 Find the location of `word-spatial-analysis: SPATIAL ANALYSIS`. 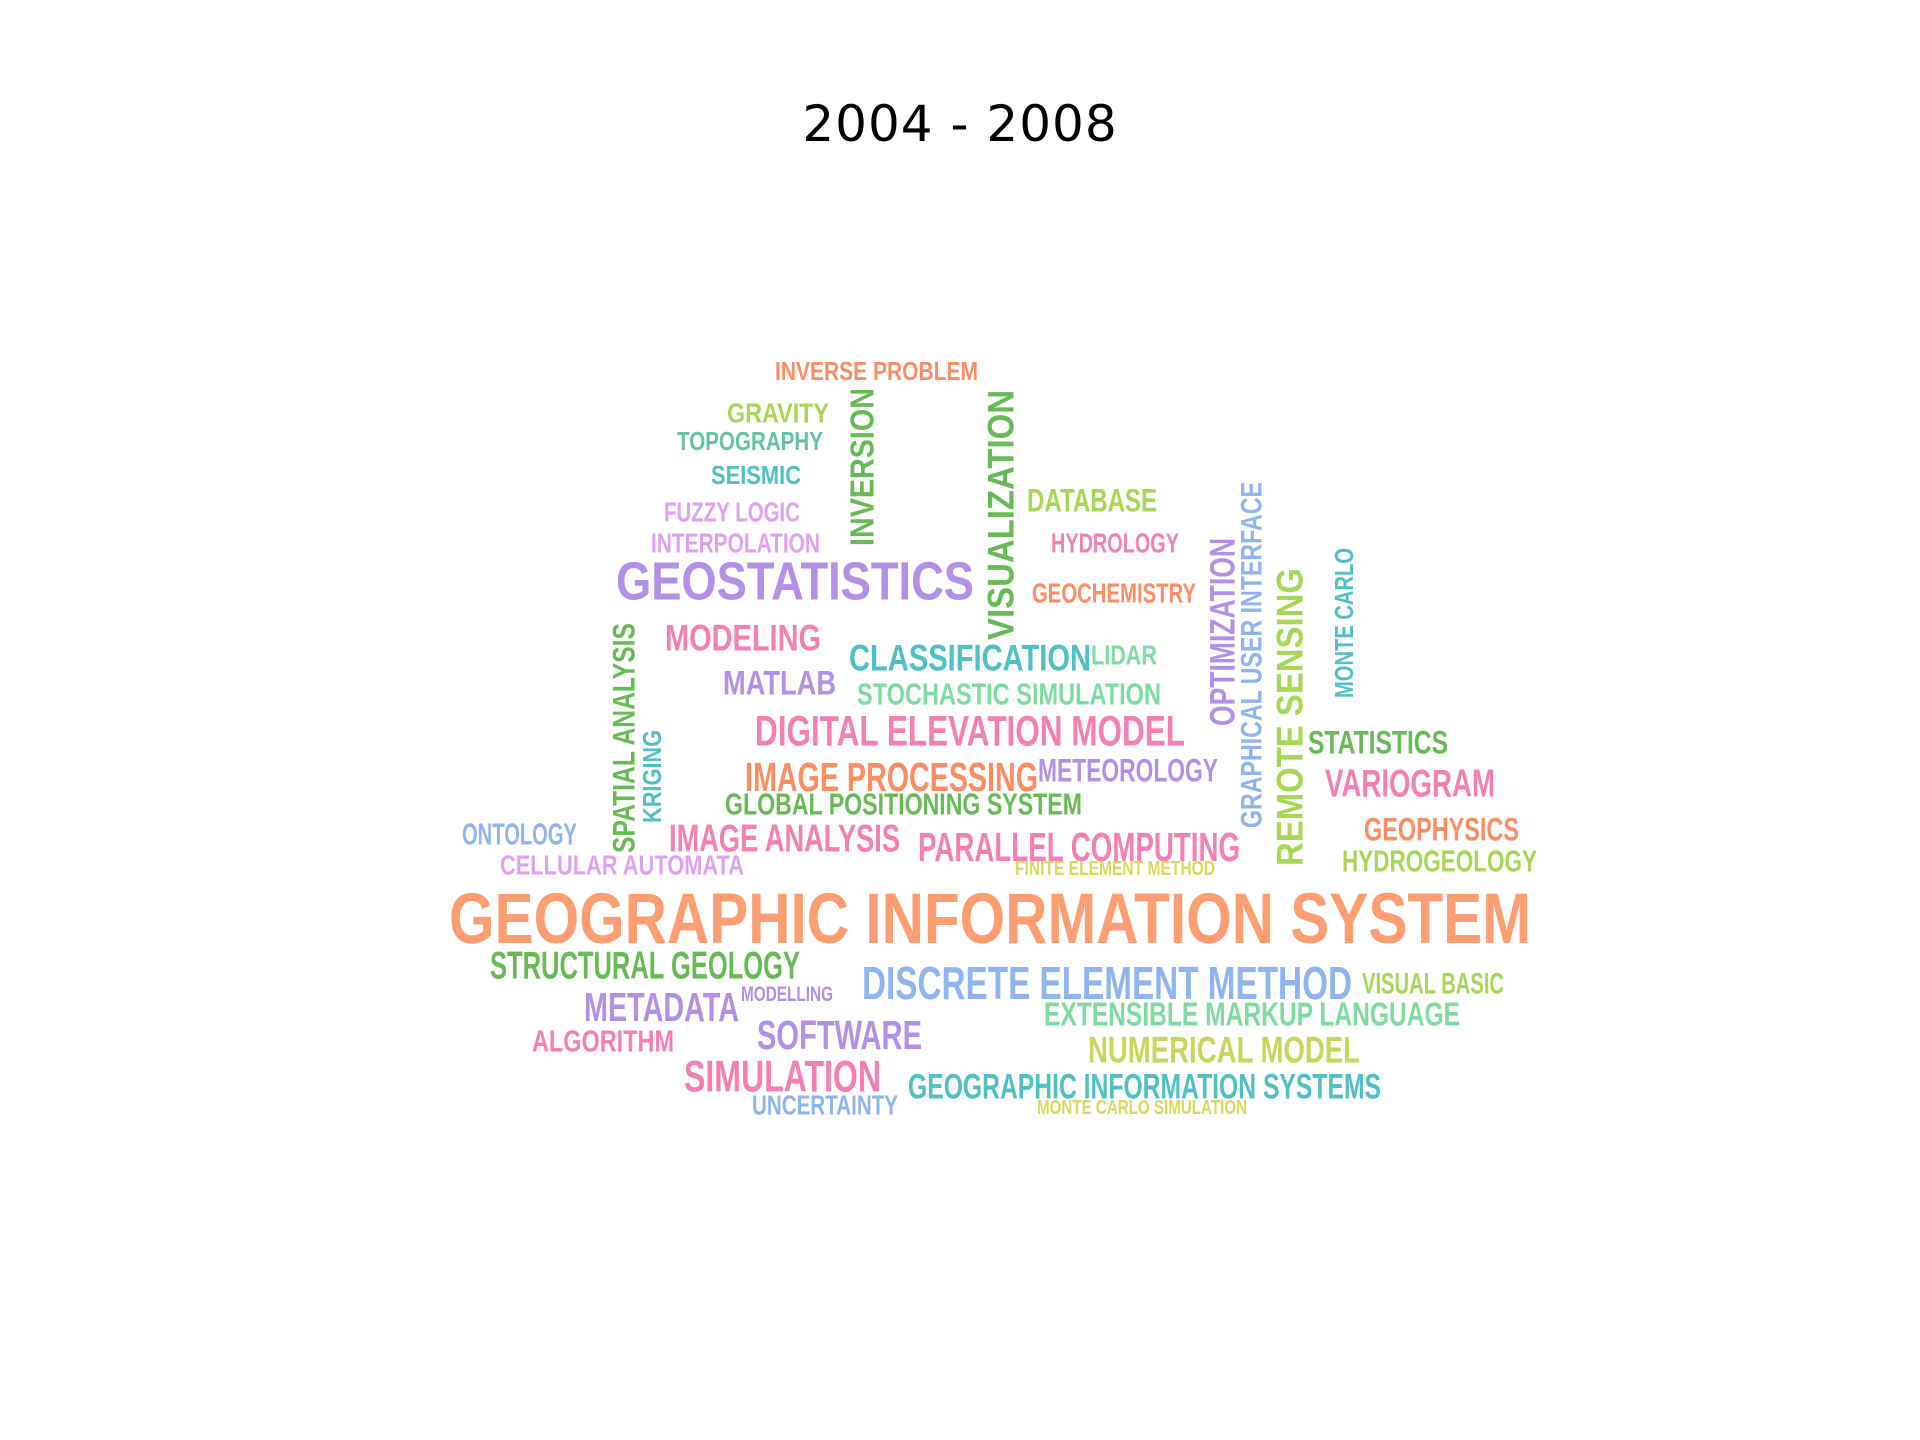

word-spatial-analysis: SPATIAL ANALYSIS is located at coordinates (624, 738).